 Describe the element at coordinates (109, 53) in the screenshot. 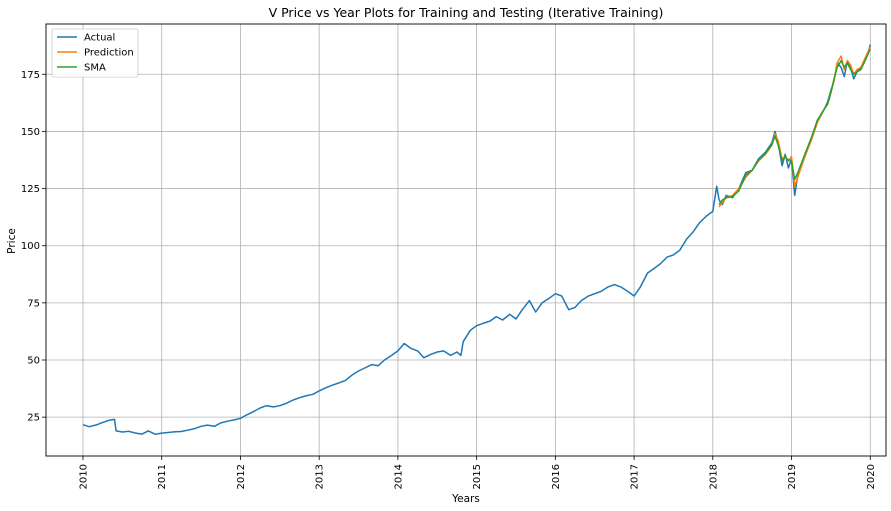

I see `legend-label: Prediction` at that location.